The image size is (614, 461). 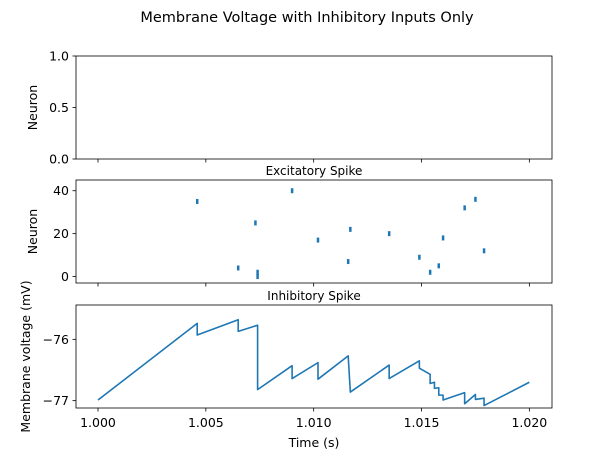 What do you see at coordinates (206, 422) in the screenshot?
I see `x-tick-label: 1.005` at bounding box center [206, 422].